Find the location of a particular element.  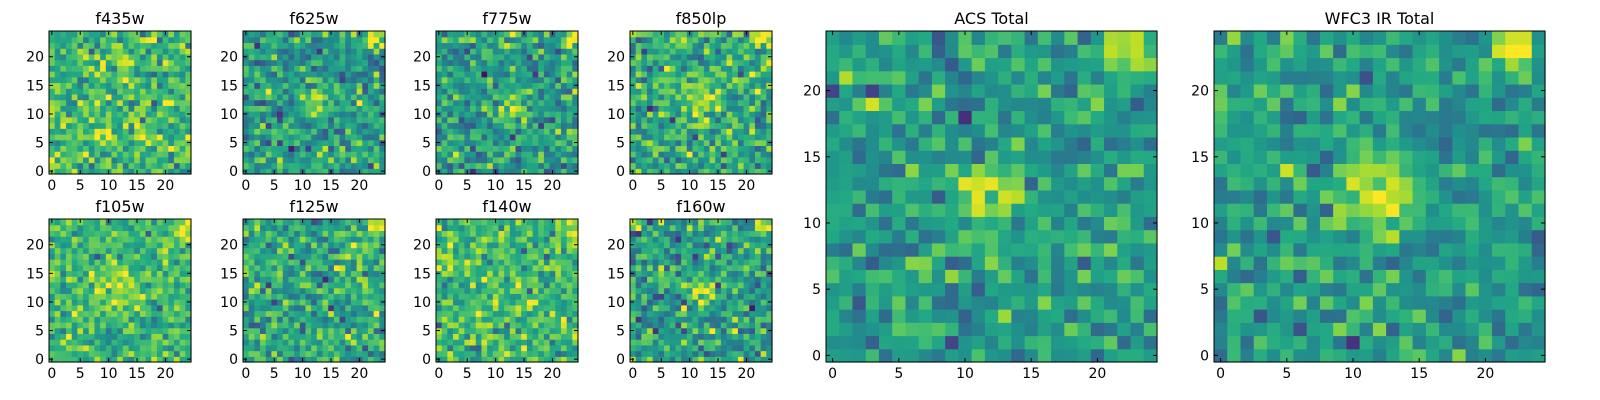

y-tick-label: 0 is located at coordinates (620, 172).